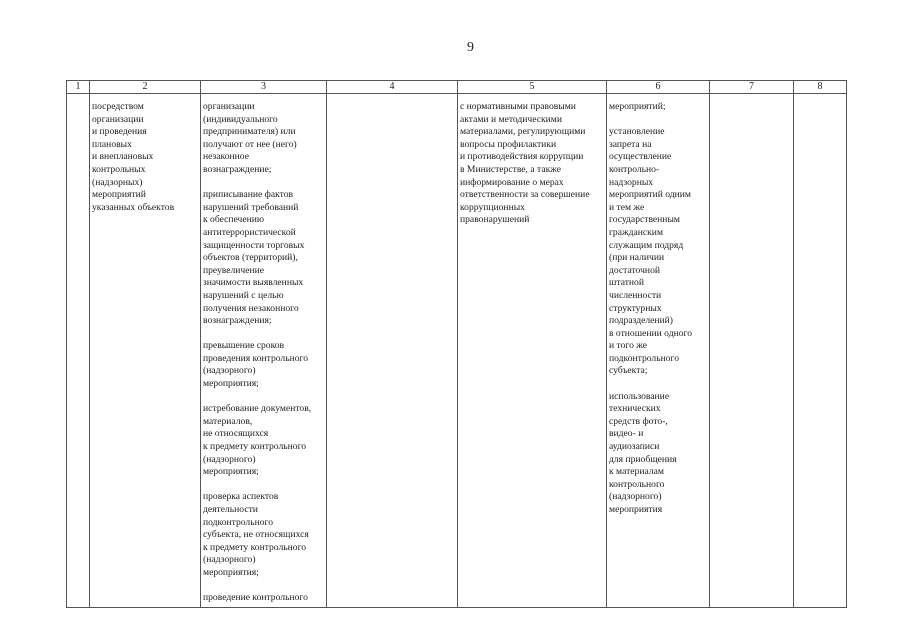 Image resolution: width=905 pixels, height=640 pixels. What do you see at coordinates (226, 157) in the screenshot?
I see `text-line: незаконное` at bounding box center [226, 157].